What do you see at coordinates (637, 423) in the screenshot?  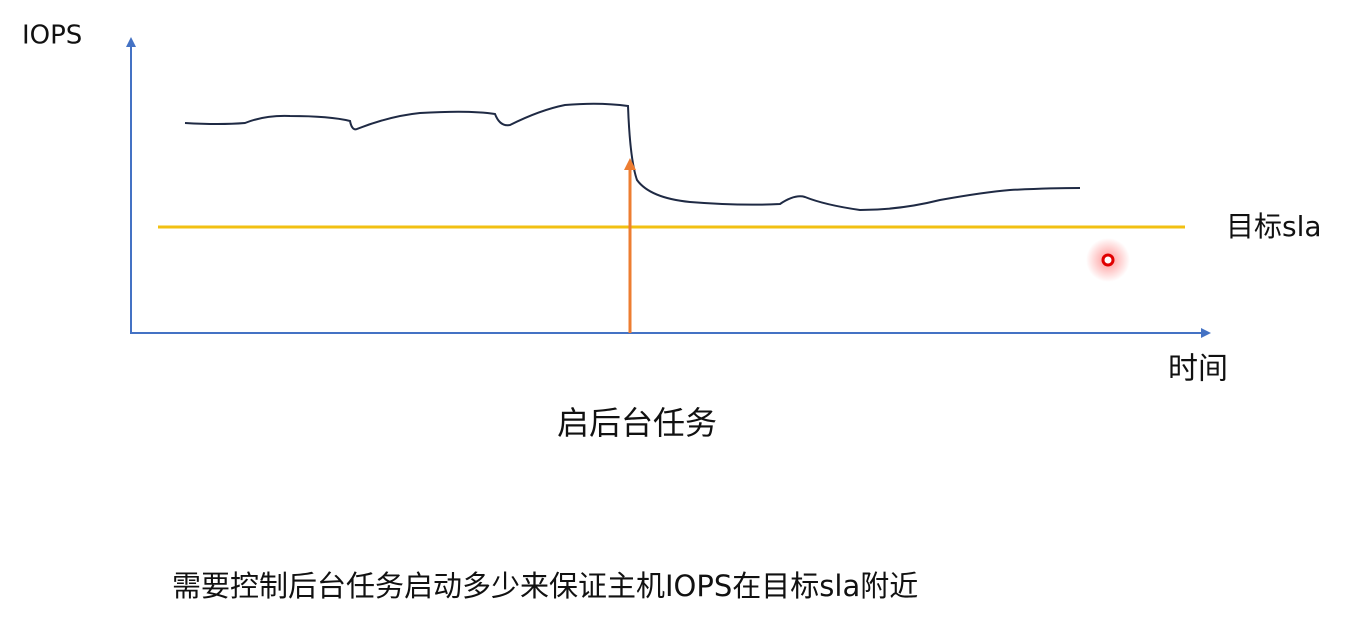 I see `event-label: 启后台任务` at bounding box center [637, 423].